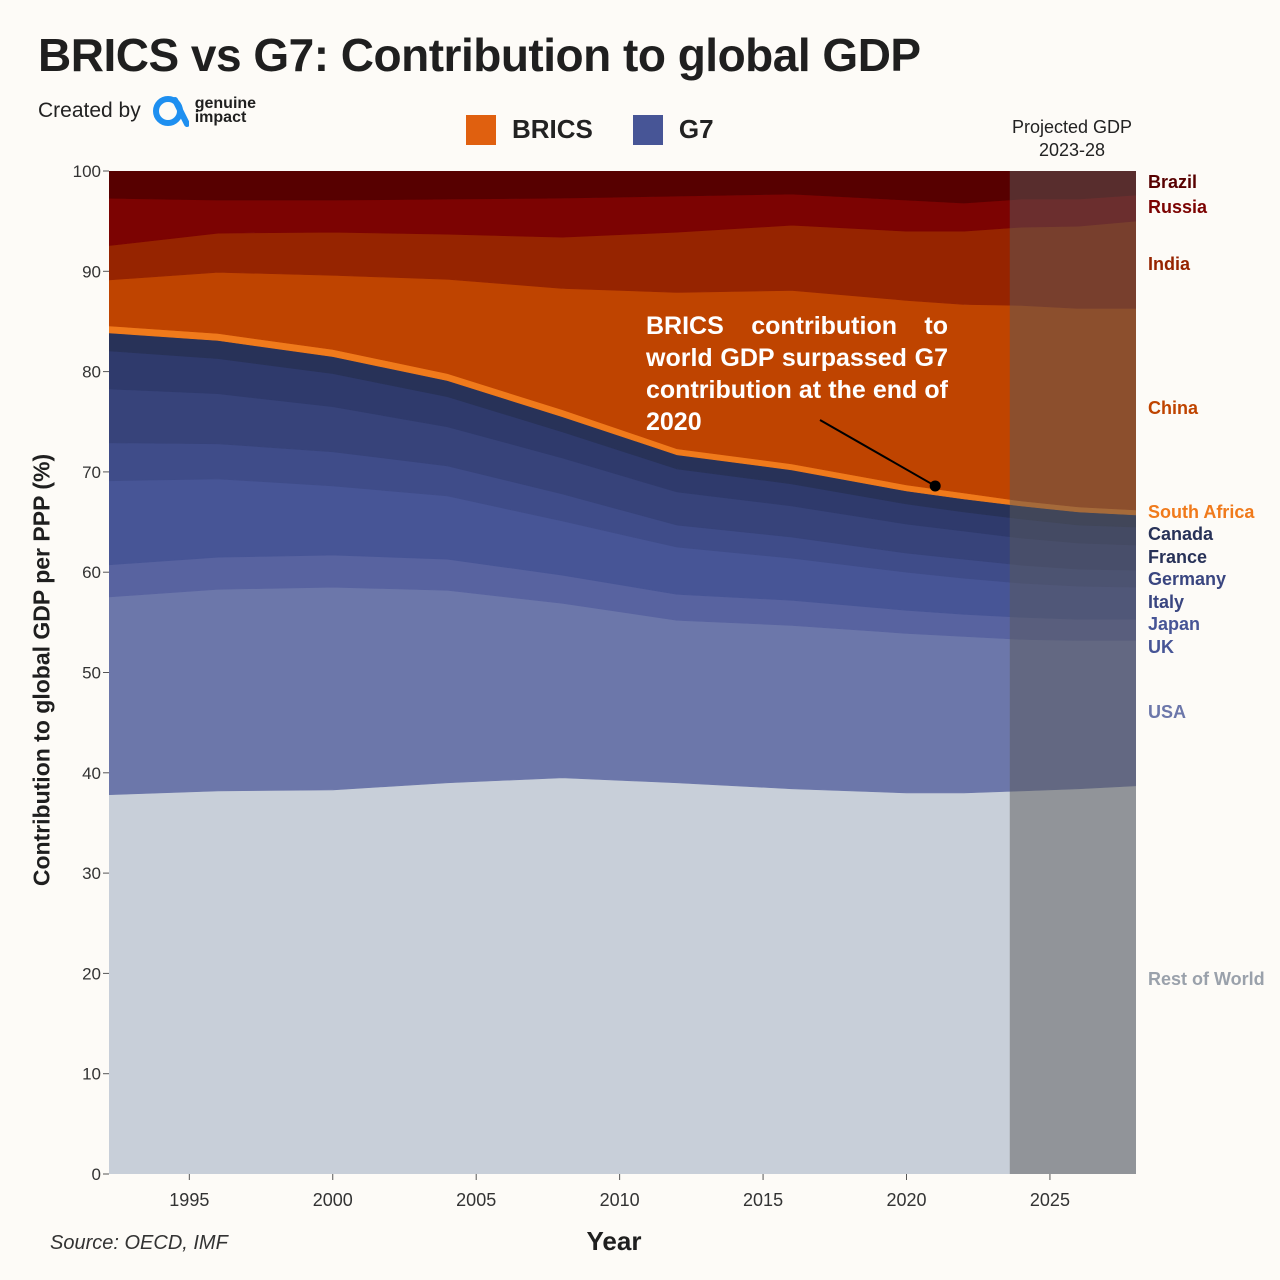 This screenshot has width=1280, height=1280. I want to click on y-tick-label: 70, so click(91, 472).